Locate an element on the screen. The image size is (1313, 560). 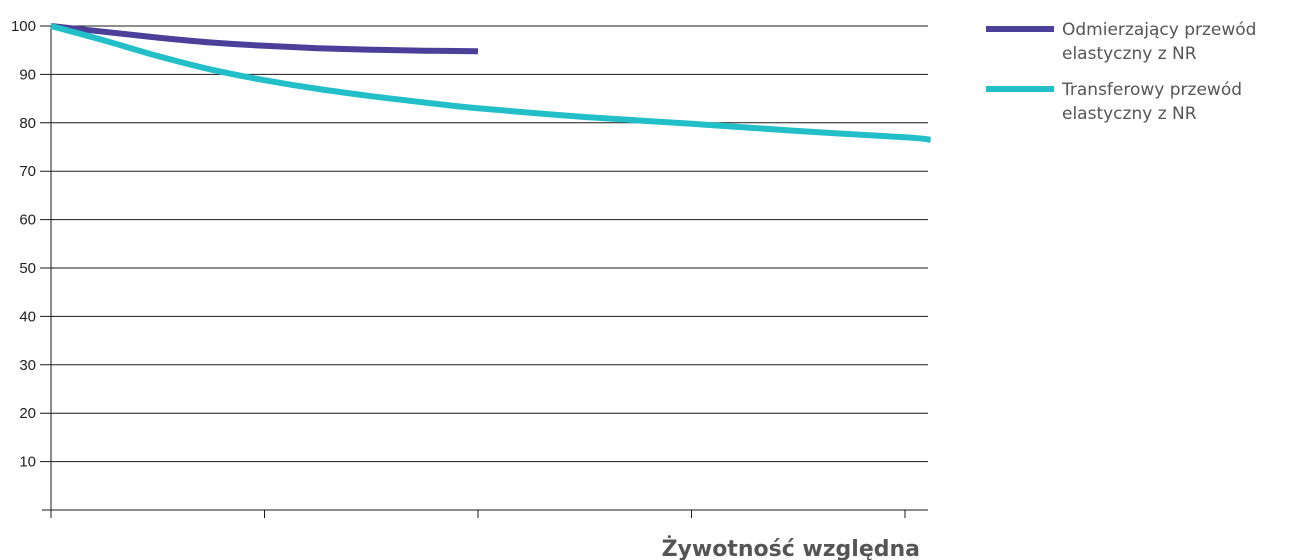
y-tick-label-30: 30 is located at coordinates (27, 365).